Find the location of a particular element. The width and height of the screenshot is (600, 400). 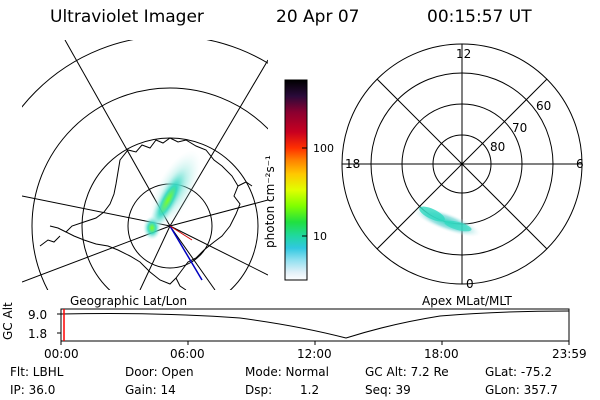

mlat-label-70: 70 is located at coordinates (520, 128).